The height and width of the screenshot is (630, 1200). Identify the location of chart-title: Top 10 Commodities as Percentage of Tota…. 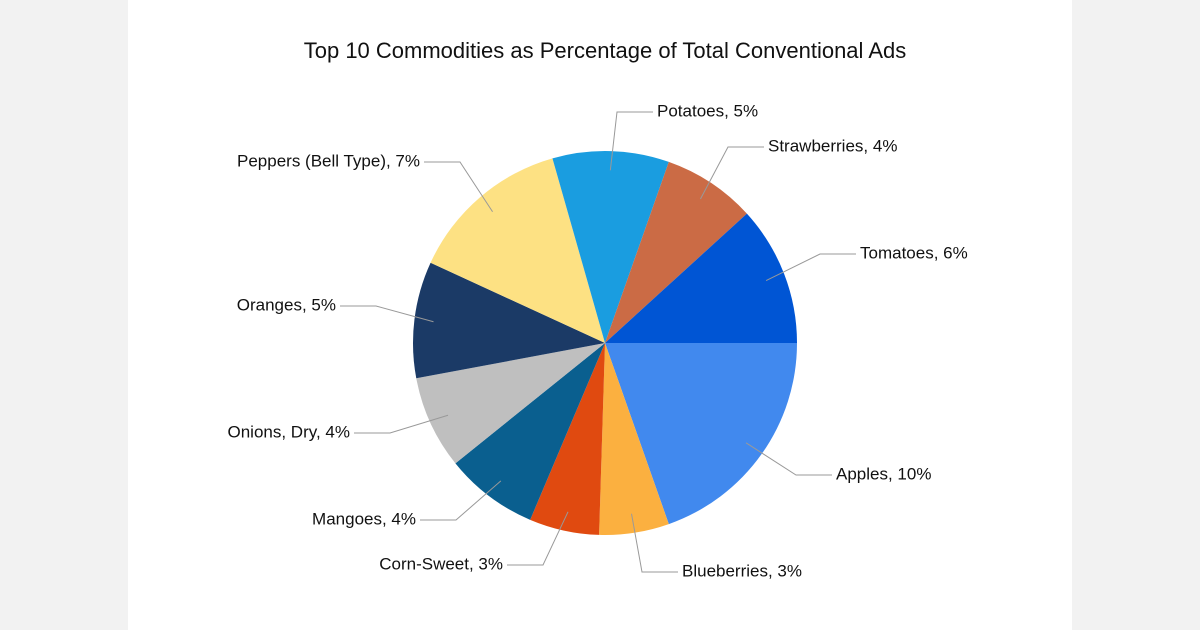
(605, 50).